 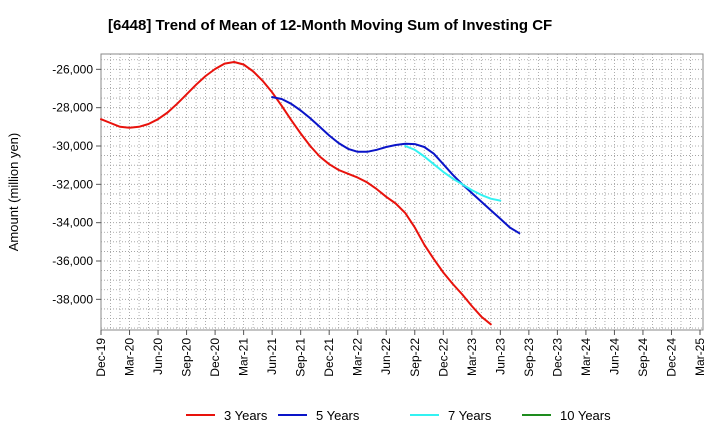 I want to click on x-tick-label: Sep-24, so click(x=643, y=357).